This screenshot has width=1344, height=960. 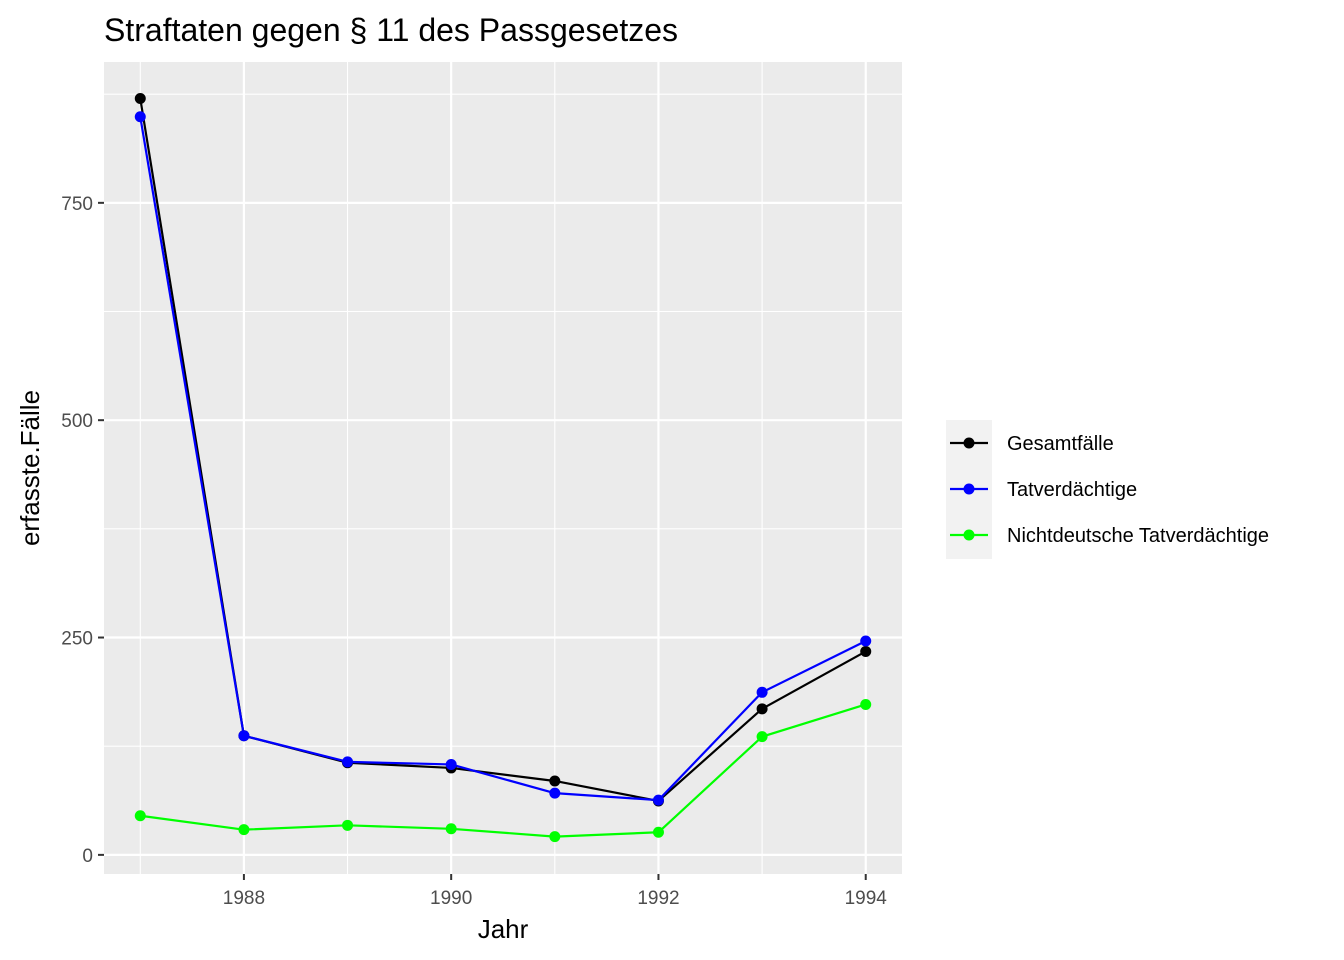 I want to click on legend-label: Tatverdächtige, so click(x=1072, y=490).